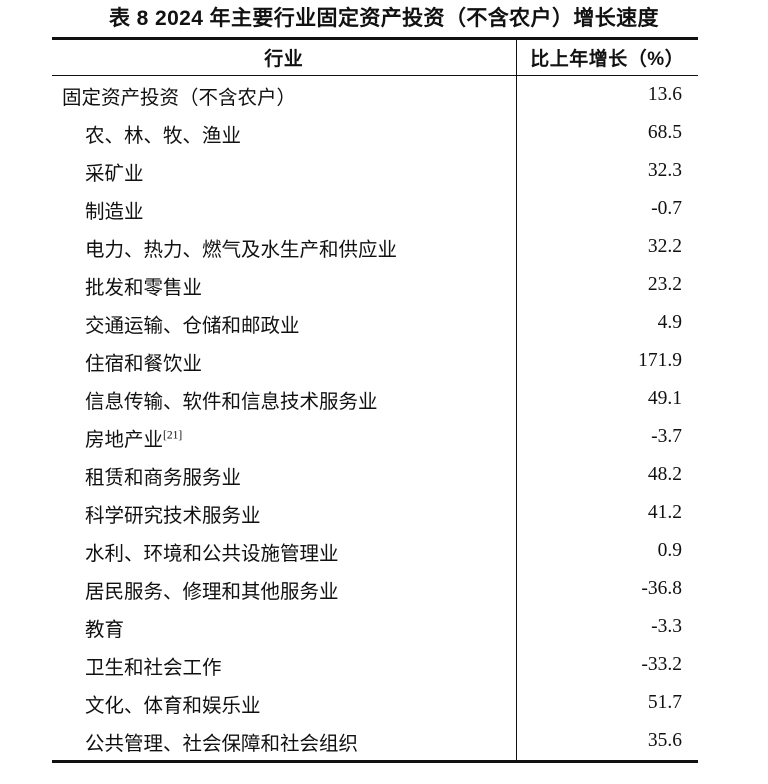  I want to click on cell-growth-rate: 51.7, so click(606, 703).